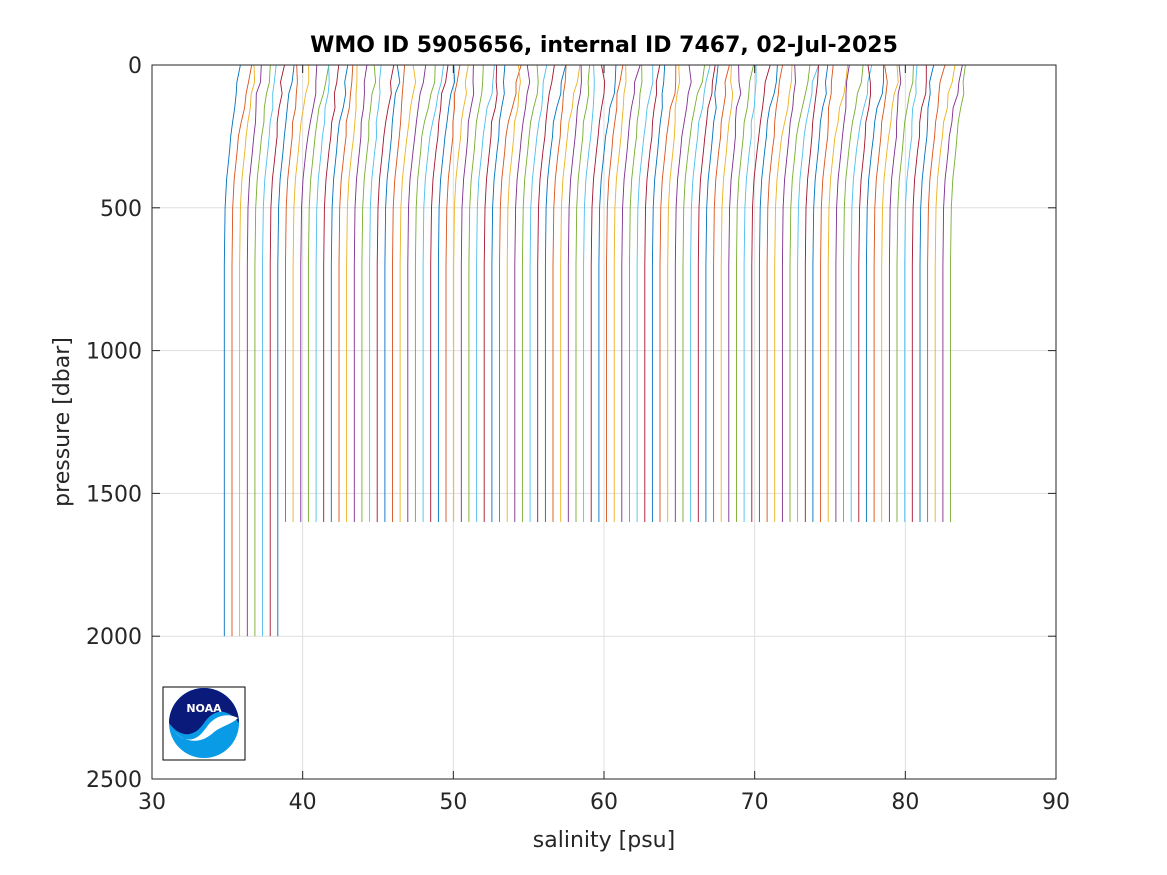 The image size is (1167, 875). What do you see at coordinates (152, 802) in the screenshot?
I see `x-tick-label: 30` at bounding box center [152, 802].